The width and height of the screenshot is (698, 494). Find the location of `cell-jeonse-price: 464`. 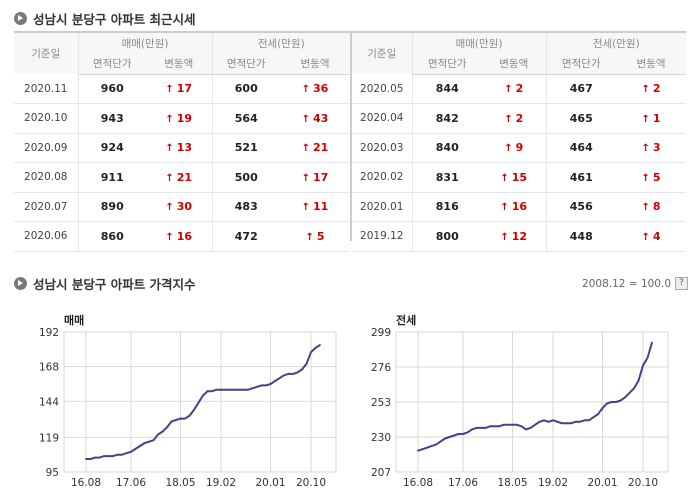

cell-jeonse-price: 464 is located at coordinates (580, 148).